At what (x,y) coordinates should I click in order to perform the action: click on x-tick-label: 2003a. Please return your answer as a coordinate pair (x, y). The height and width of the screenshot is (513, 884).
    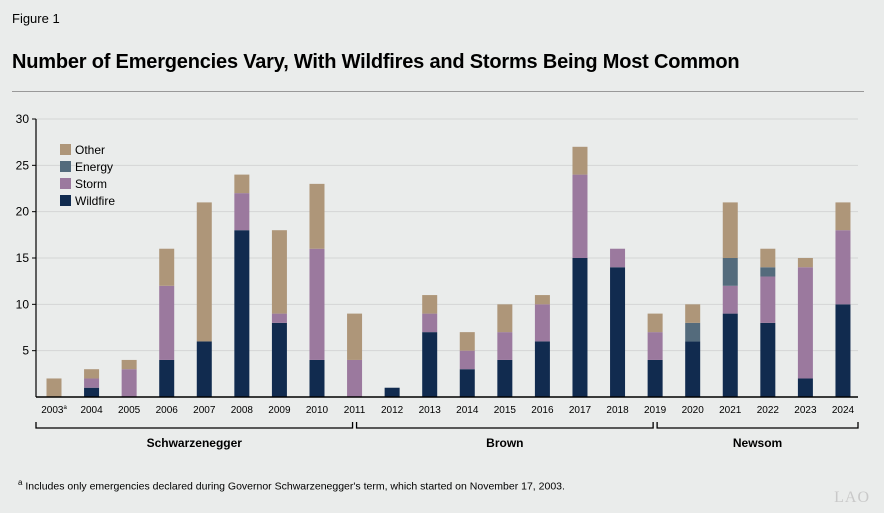
    Looking at the image, I should click on (54, 410).